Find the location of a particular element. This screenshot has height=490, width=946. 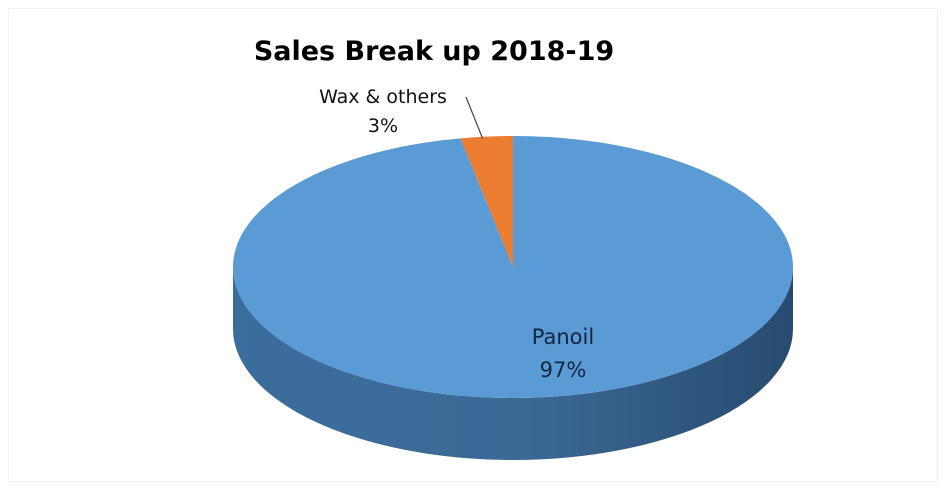

pie-slice-wax-others is located at coordinates (486, 201).